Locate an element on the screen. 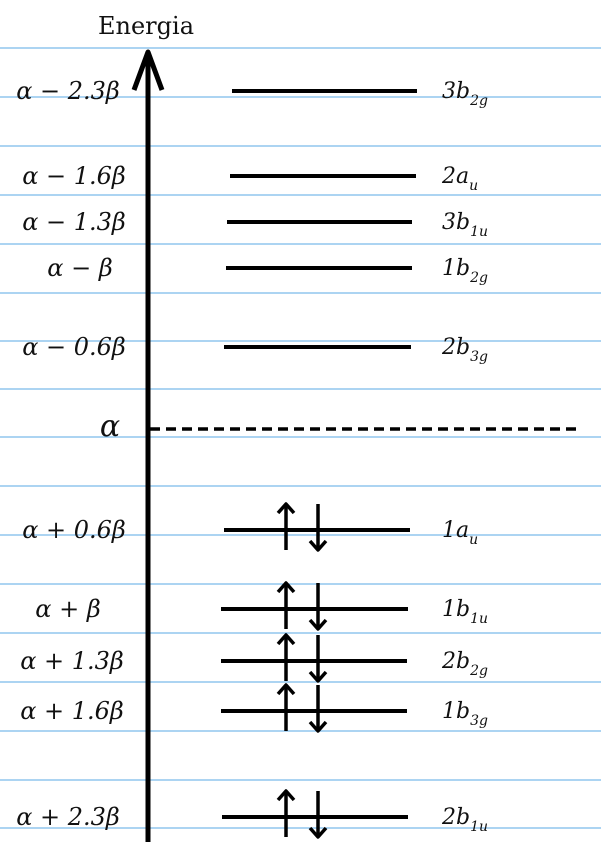 The width and height of the screenshot is (601, 855). alpha-label: α is located at coordinates (110, 426).